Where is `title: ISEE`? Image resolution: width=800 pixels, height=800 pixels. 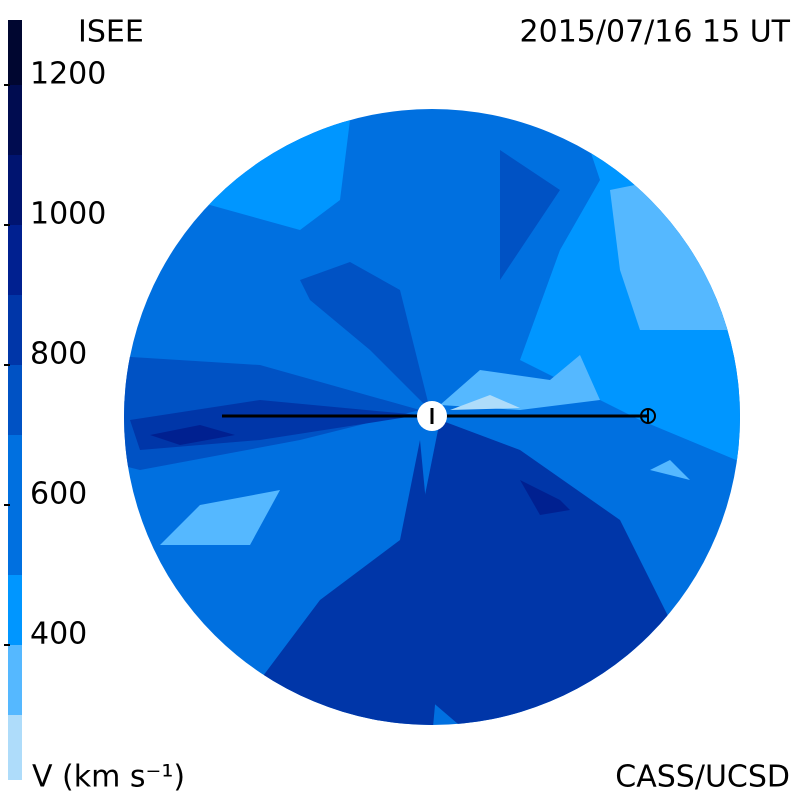
title: ISEE is located at coordinates (111, 32).